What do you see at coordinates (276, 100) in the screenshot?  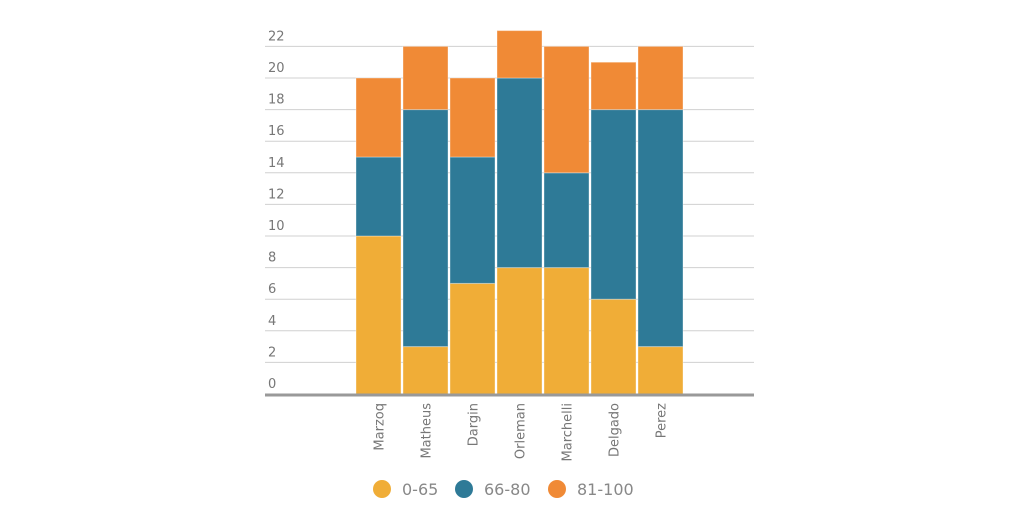 I see `y-tick-label: 18` at bounding box center [276, 100].